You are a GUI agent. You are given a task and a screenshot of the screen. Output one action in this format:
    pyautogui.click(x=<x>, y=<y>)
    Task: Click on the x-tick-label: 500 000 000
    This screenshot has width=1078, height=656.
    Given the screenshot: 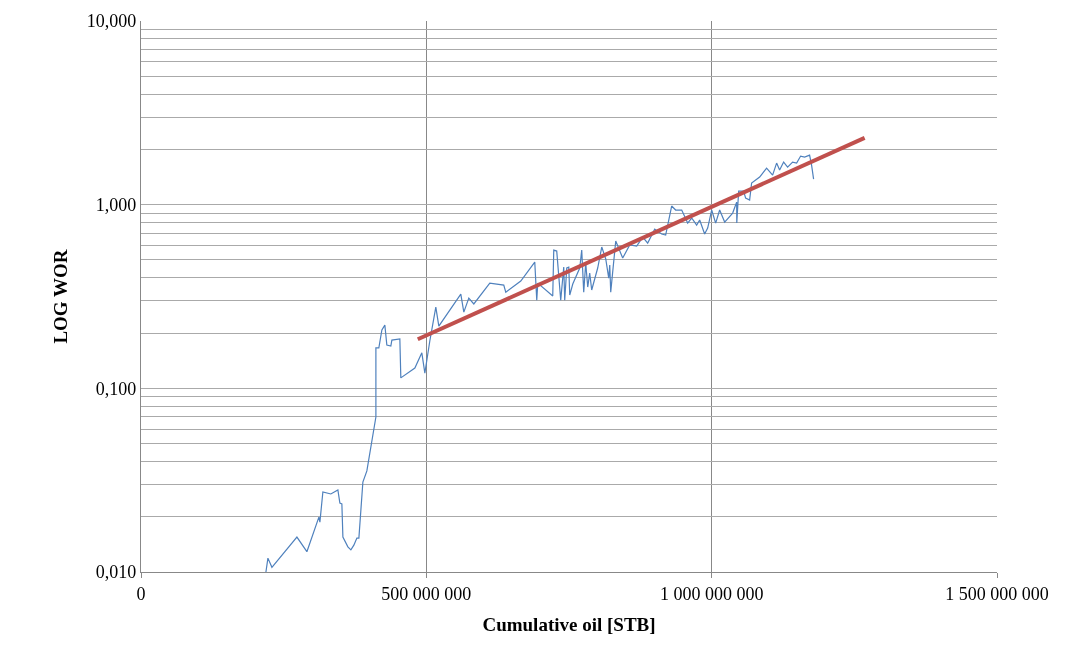 What is the action you would take?
    pyautogui.click(x=426, y=593)
    